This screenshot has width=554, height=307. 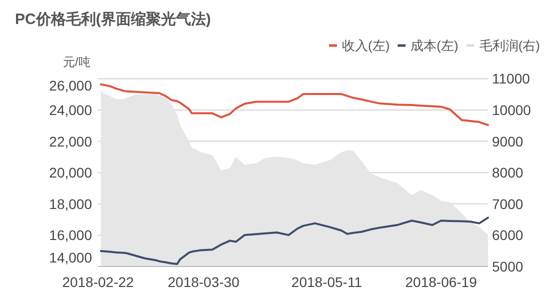 What do you see at coordinates (70, 258) in the screenshot?
I see `y-tick-label: 14,000` at bounding box center [70, 258].